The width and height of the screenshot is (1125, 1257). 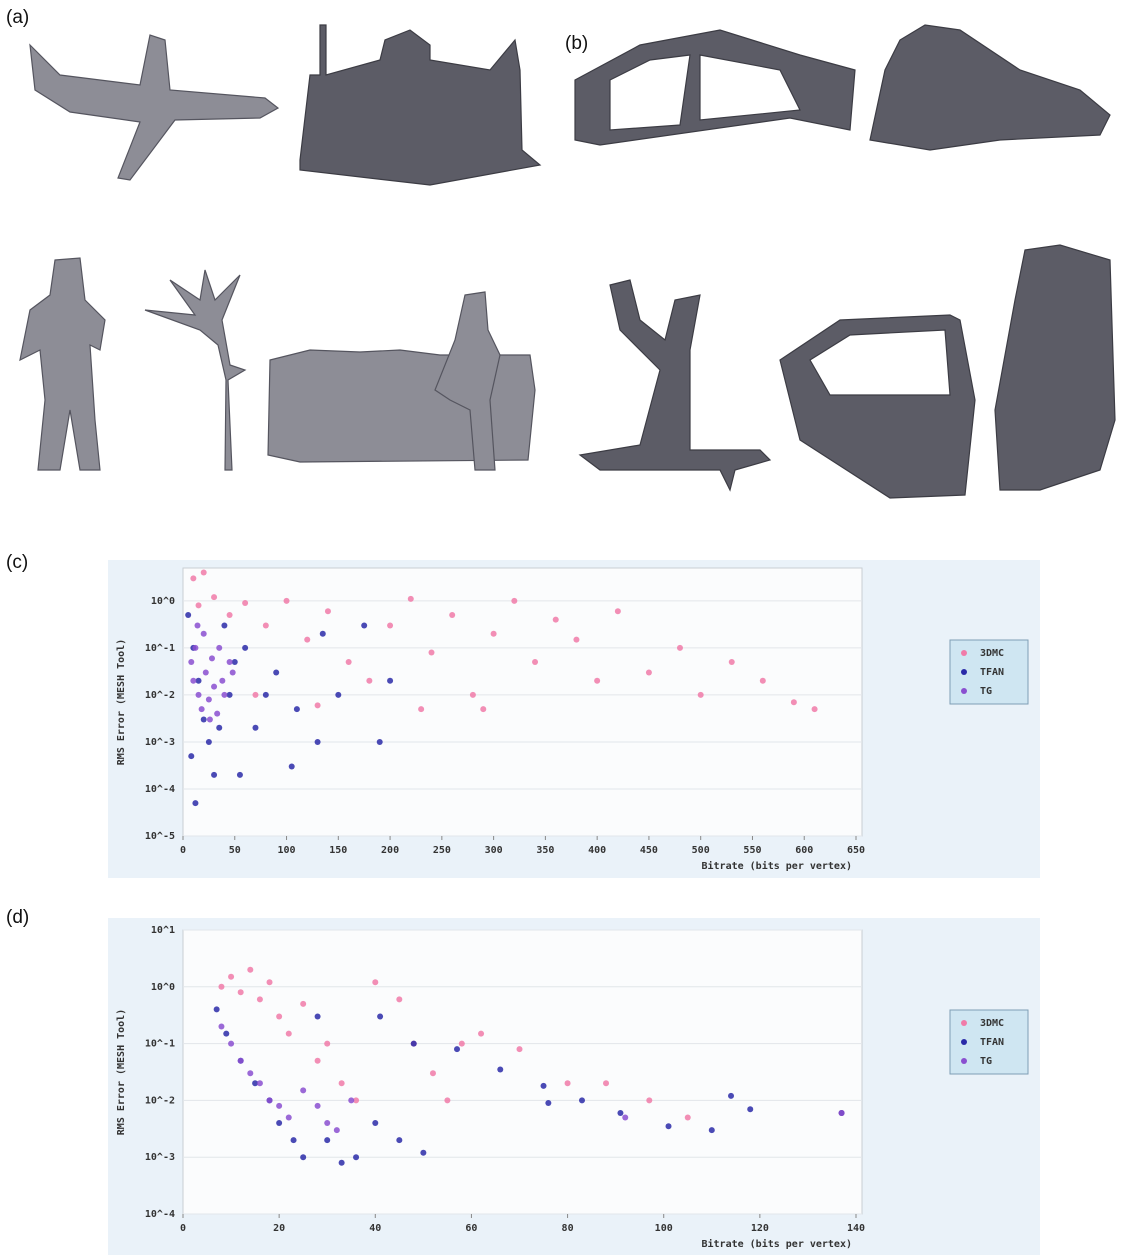 I want to click on x-tick-label: 450, so click(x=649, y=850).